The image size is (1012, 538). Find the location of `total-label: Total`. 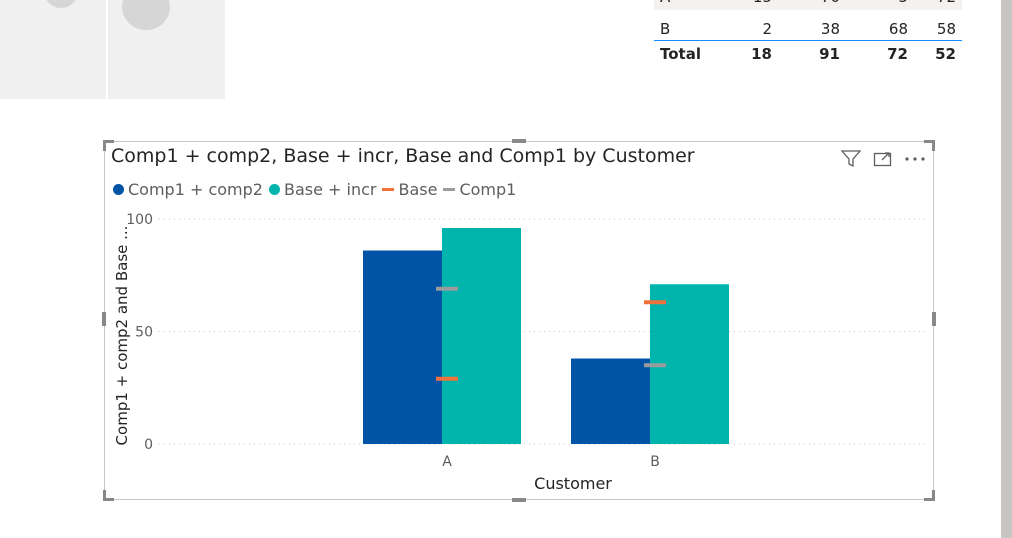

total-label: Total is located at coordinates (680, 54).